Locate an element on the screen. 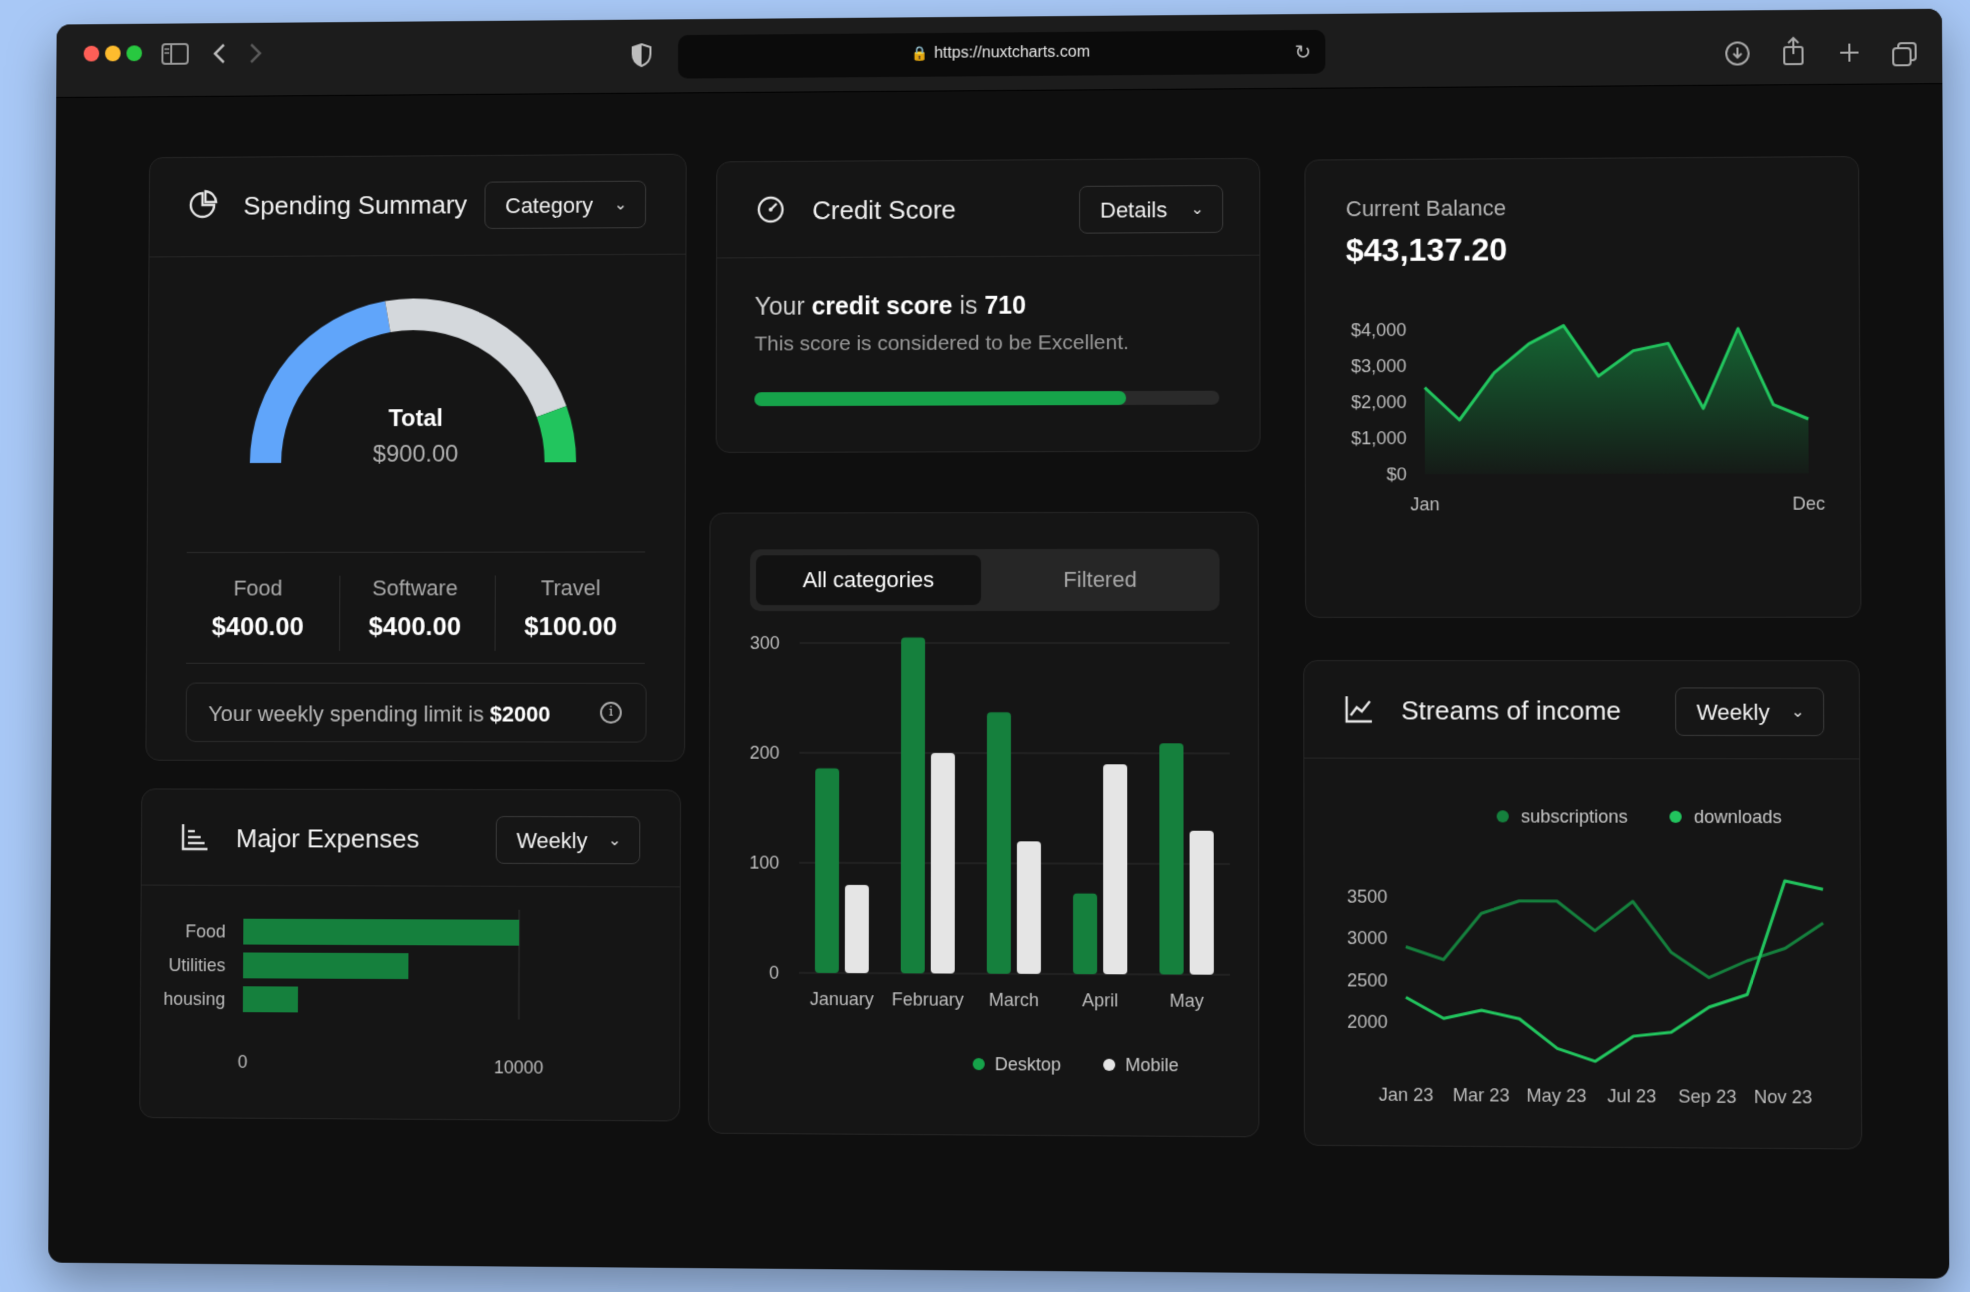  y-tick-label: 3500 is located at coordinates (1367, 896).